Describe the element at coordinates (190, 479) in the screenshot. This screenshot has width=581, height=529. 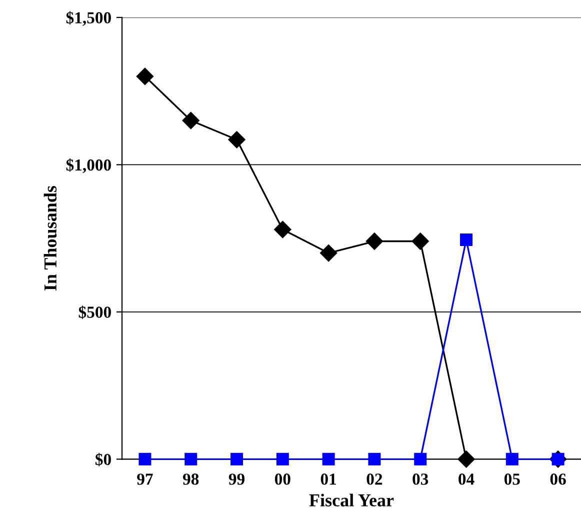
I see `x-tick-label: 98` at that location.